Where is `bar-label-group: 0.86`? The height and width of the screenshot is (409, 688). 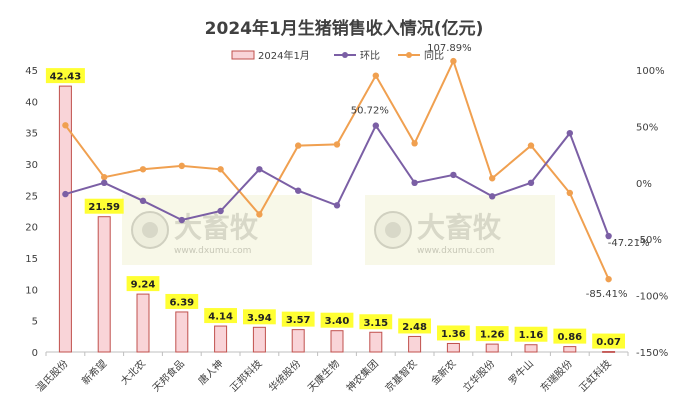
bar-label-group: 0.86 is located at coordinates (570, 336).